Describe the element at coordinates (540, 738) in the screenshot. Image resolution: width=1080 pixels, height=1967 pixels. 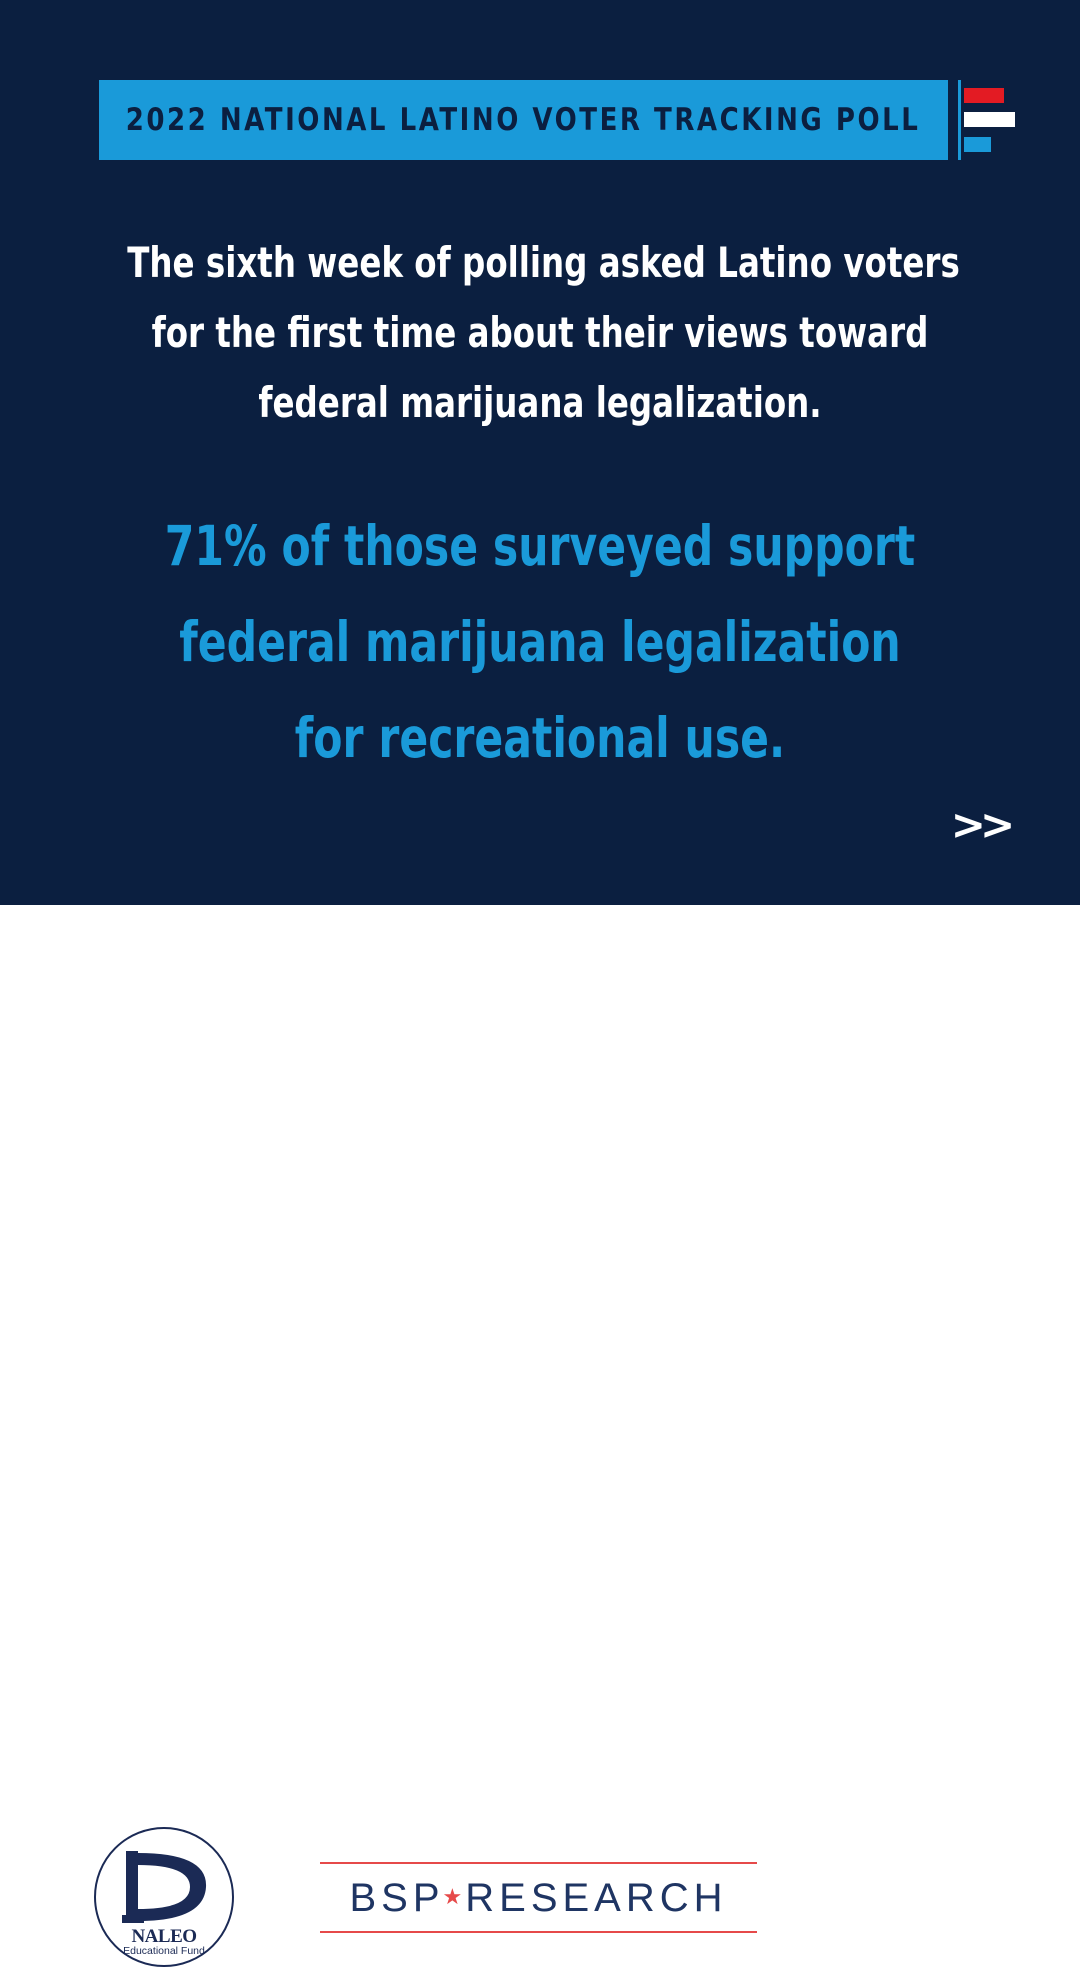
I see `statistic-line: for recreational use.` at that location.